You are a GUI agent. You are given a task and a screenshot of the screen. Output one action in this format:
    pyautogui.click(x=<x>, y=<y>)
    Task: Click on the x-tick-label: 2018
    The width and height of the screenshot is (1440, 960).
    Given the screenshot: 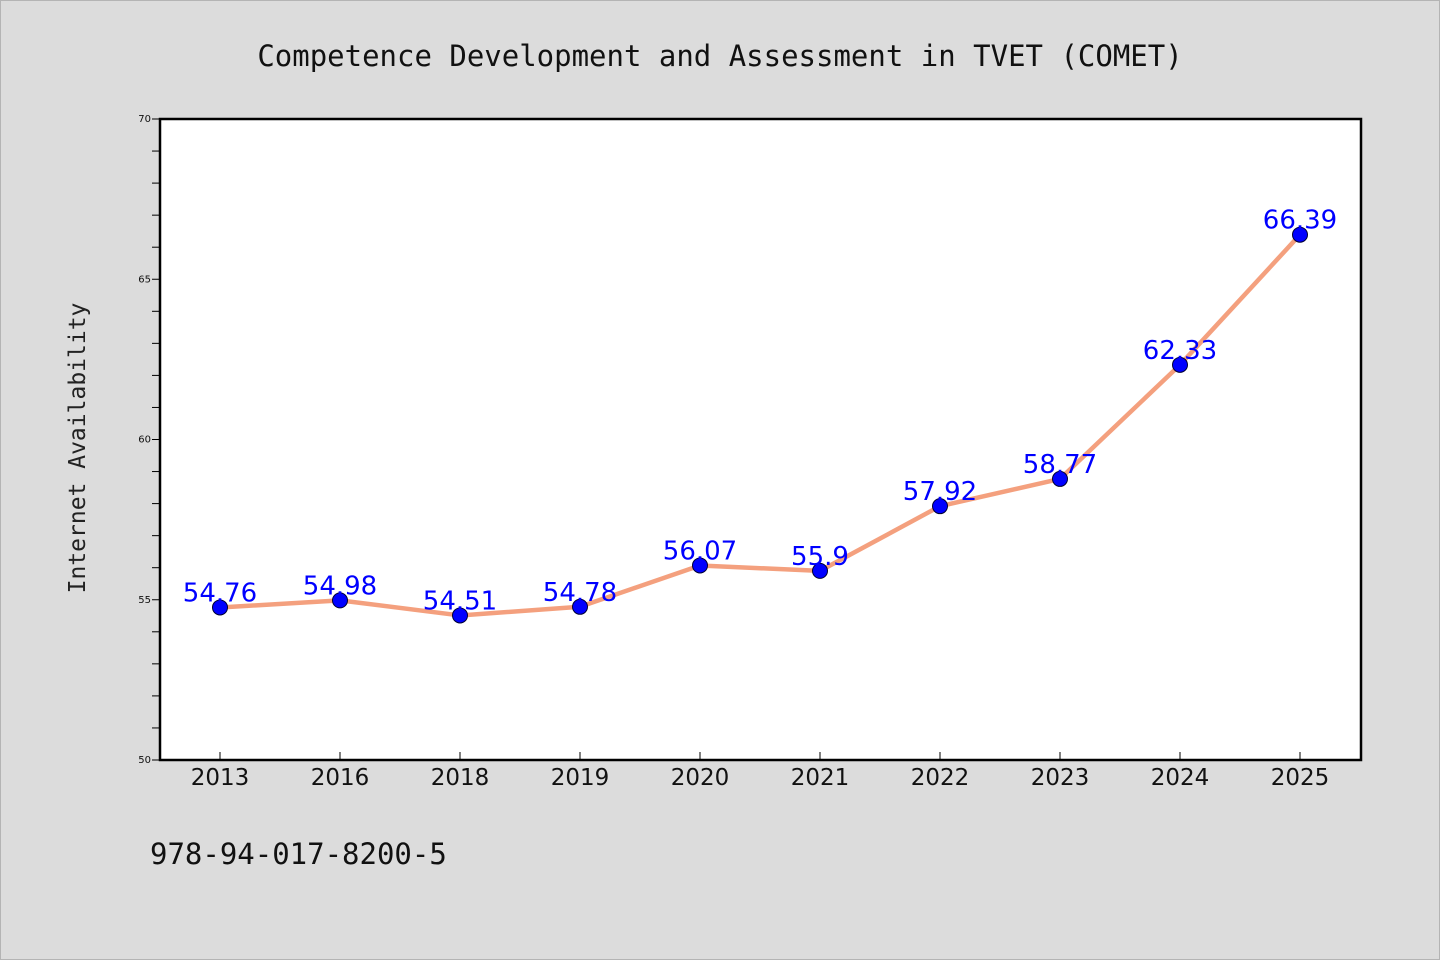 What is the action you would take?
    pyautogui.click(x=460, y=778)
    